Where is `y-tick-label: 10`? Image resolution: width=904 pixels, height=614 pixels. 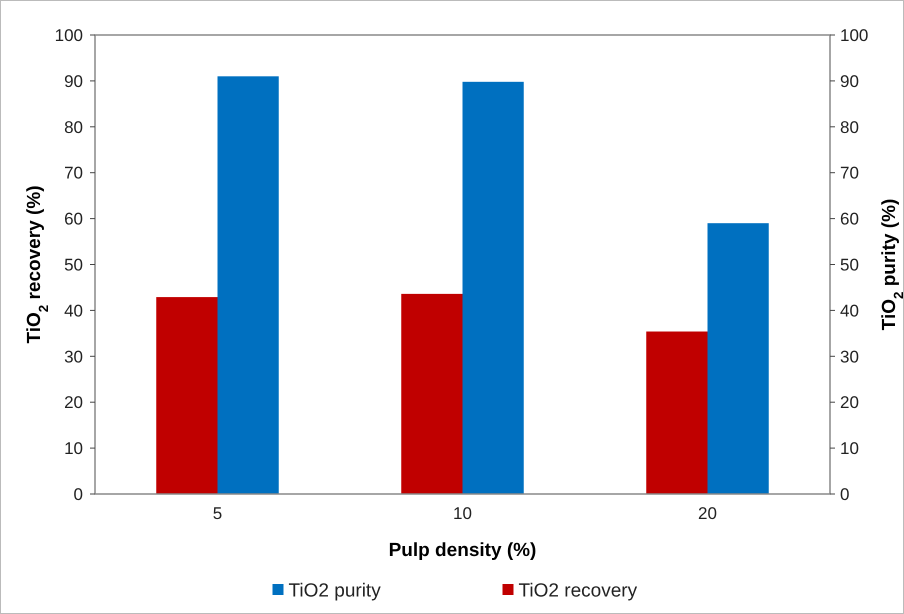
y-tick-label: 10 is located at coordinates (73, 448).